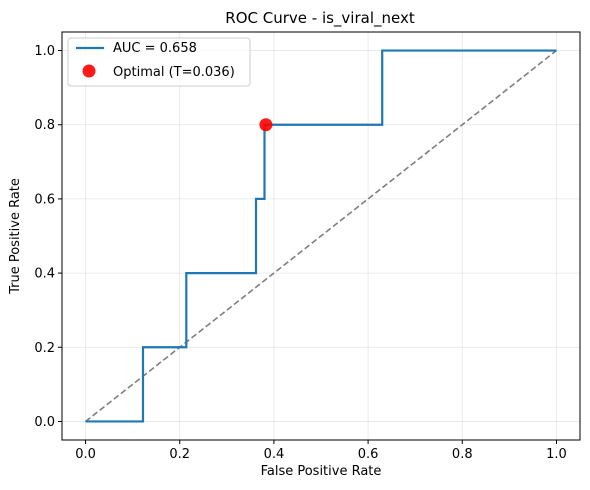 The height and width of the screenshot is (490, 590). Describe the element at coordinates (44, 51) in the screenshot. I see `y-tick-label: 1.0` at that location.